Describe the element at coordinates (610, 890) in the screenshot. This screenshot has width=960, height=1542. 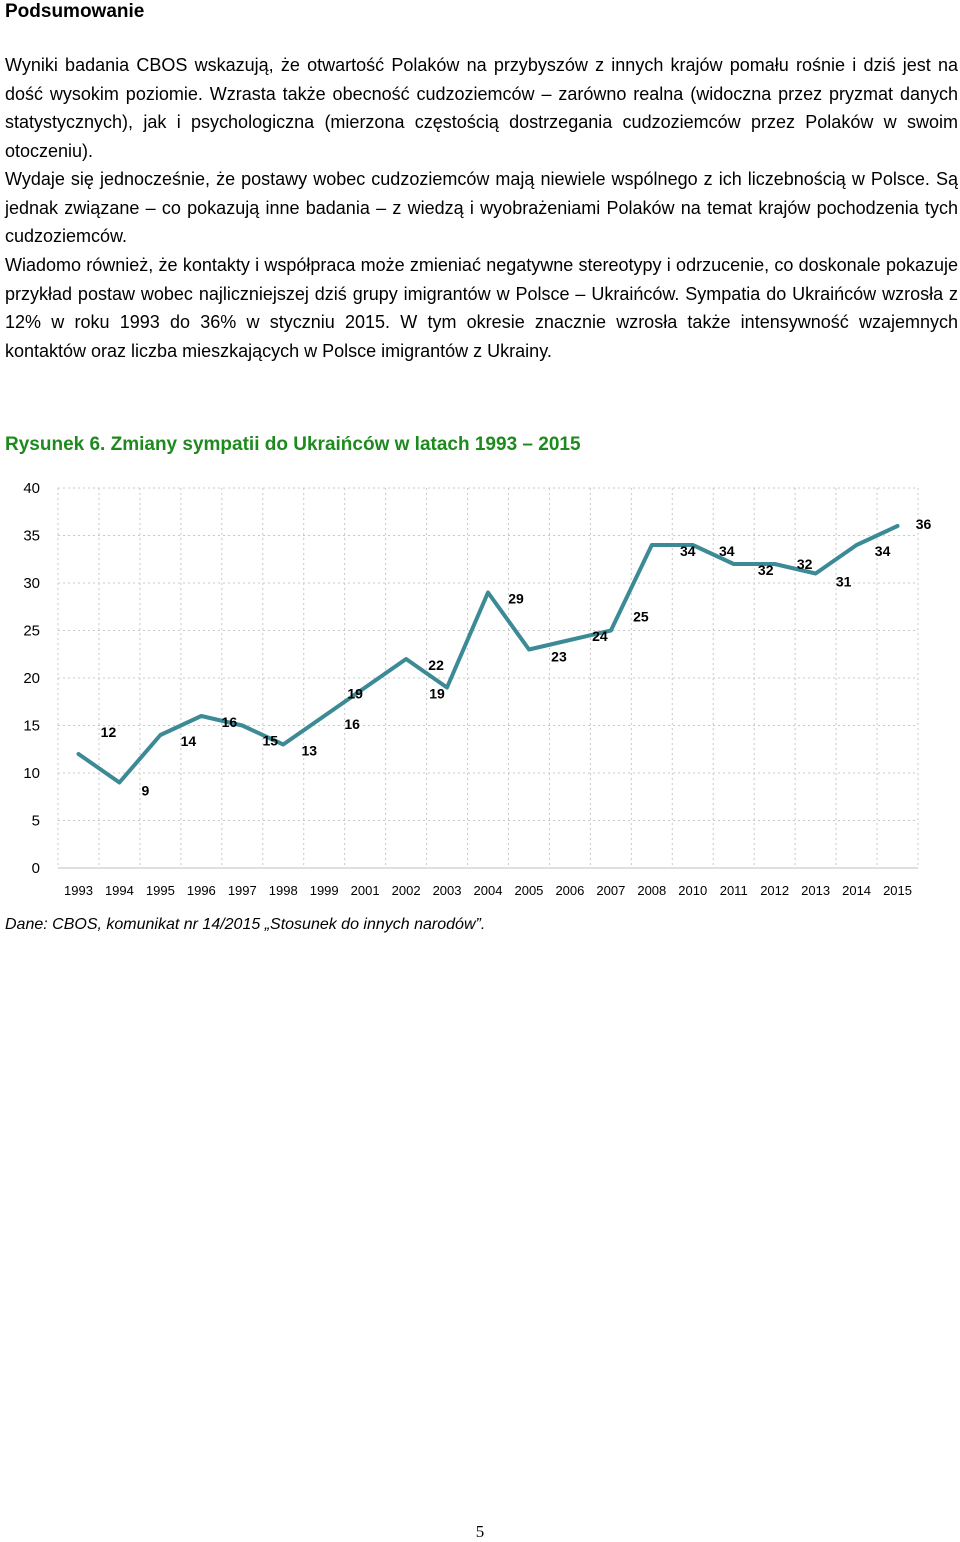
I see `x-tick-label: 2007` at that location.